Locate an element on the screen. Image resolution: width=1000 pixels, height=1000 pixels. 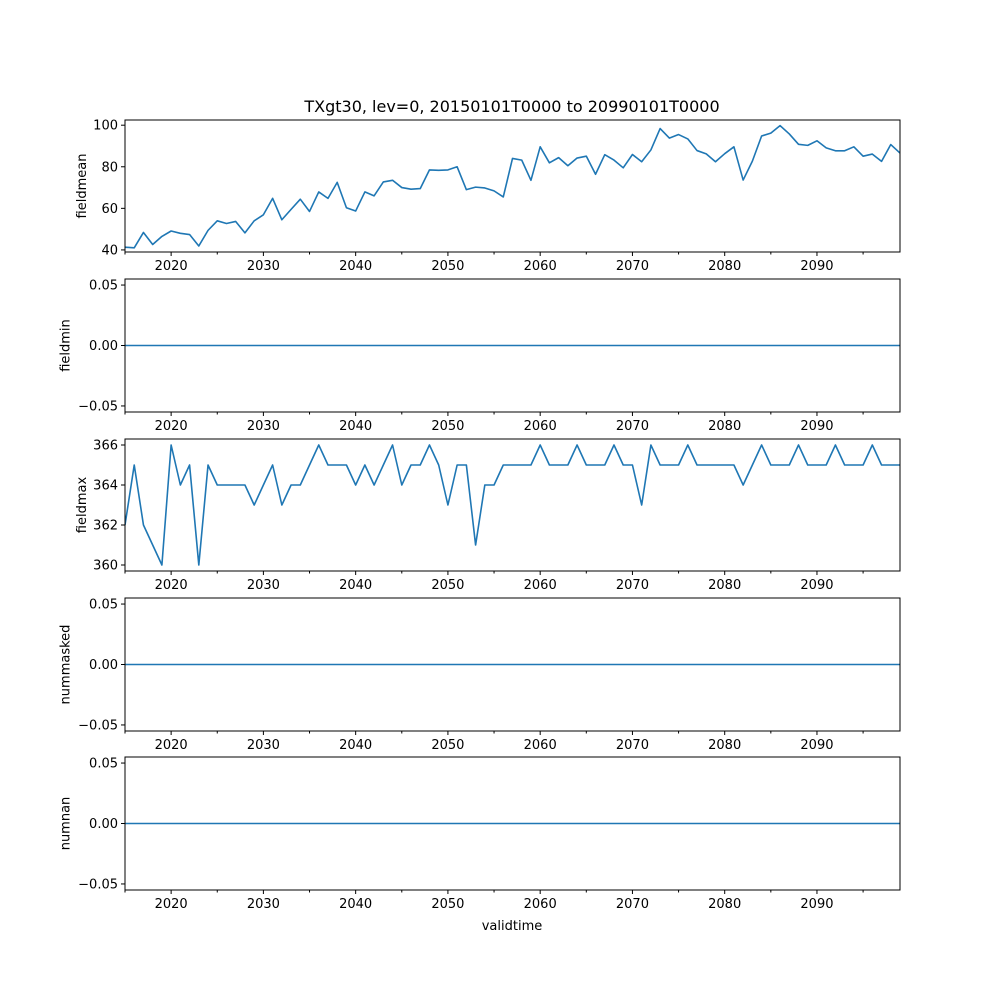
y-tick-label: 80 is located at coordinates (109, 167).